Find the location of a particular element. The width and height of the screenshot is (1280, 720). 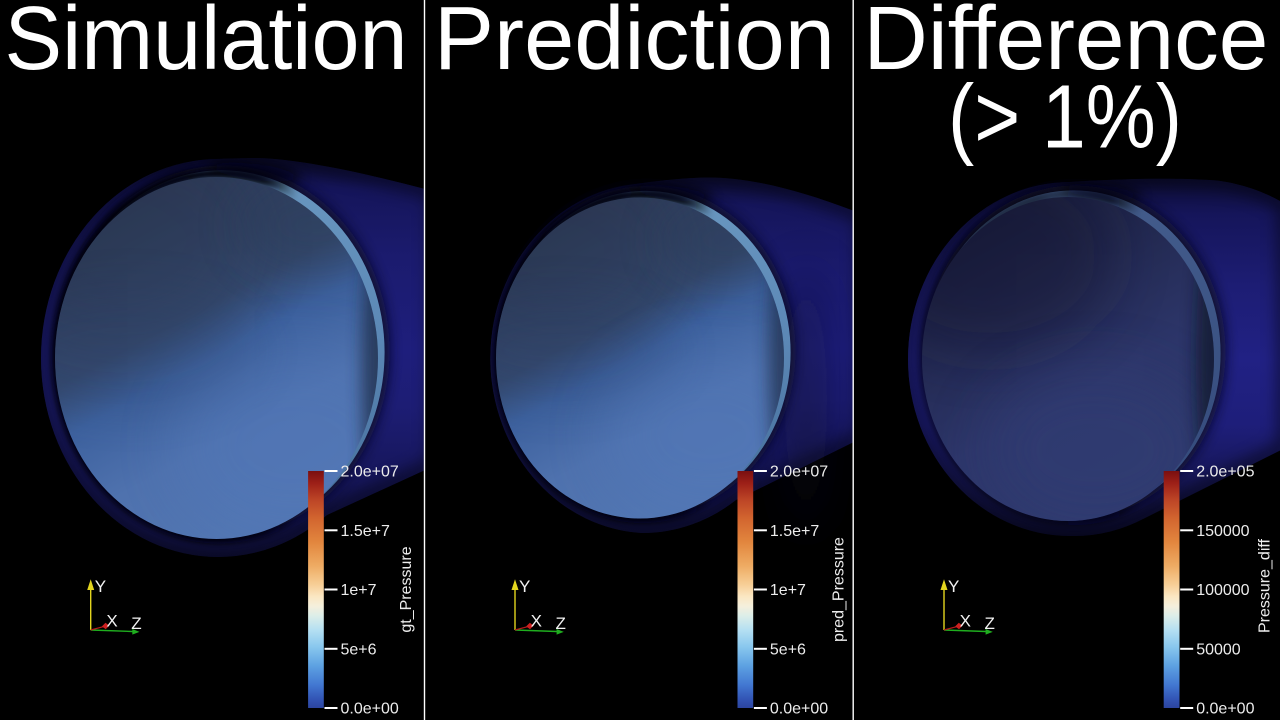

svg-text: Simulation is located at coordinates (206, 44).